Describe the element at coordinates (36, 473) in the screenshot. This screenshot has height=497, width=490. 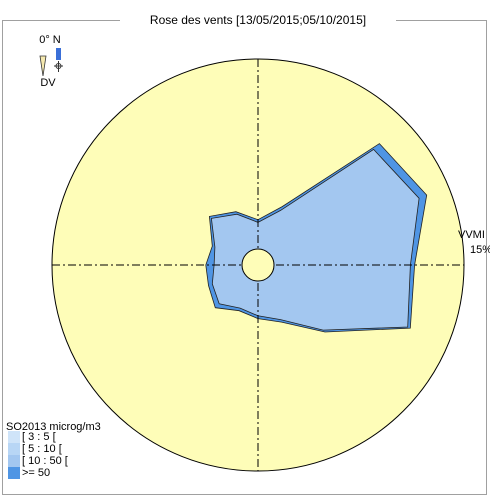
I see `legend-label: >= 50` at that location.